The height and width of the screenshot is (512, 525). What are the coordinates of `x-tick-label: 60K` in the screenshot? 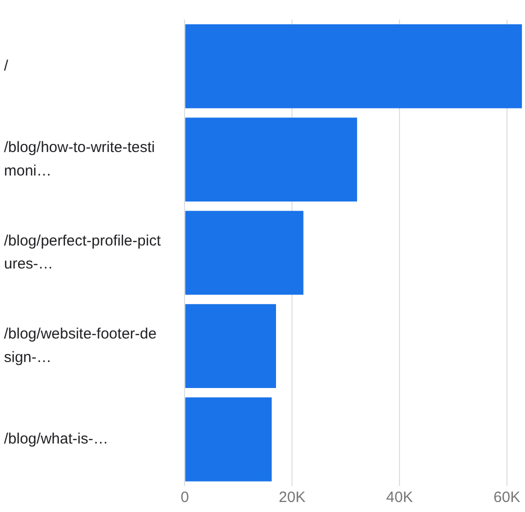 It's located at (507, 497).